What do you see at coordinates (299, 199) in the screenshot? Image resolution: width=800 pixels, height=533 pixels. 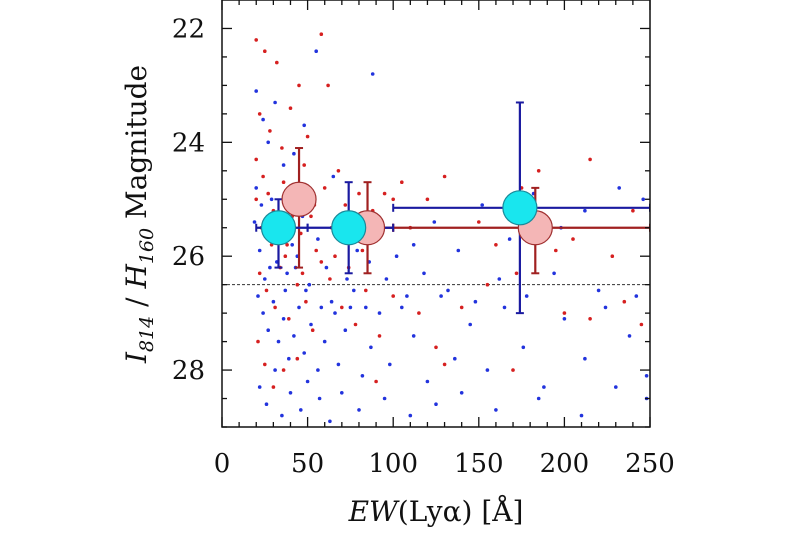 I see `pink-mean-marker` at bounding box center [299, 199].